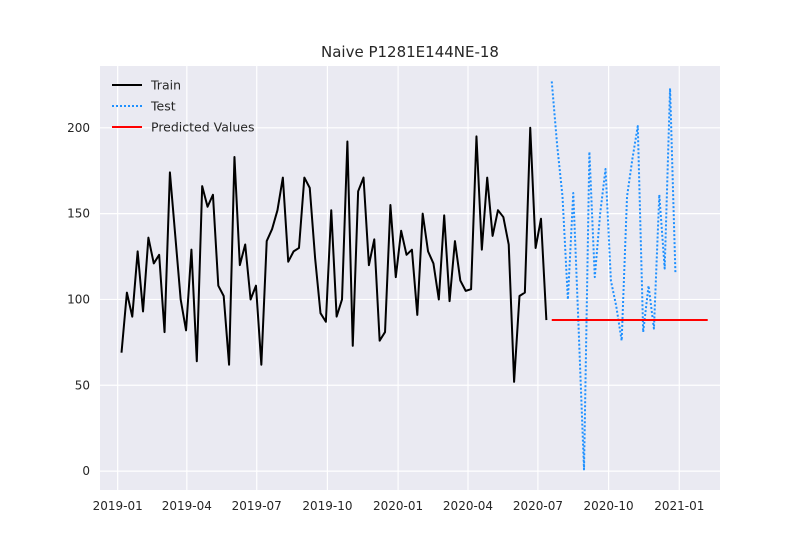 The width and height of the screenshot is (800, 554). I want to click on y-axis: 0 50 100 150 200, so click(78, 299).